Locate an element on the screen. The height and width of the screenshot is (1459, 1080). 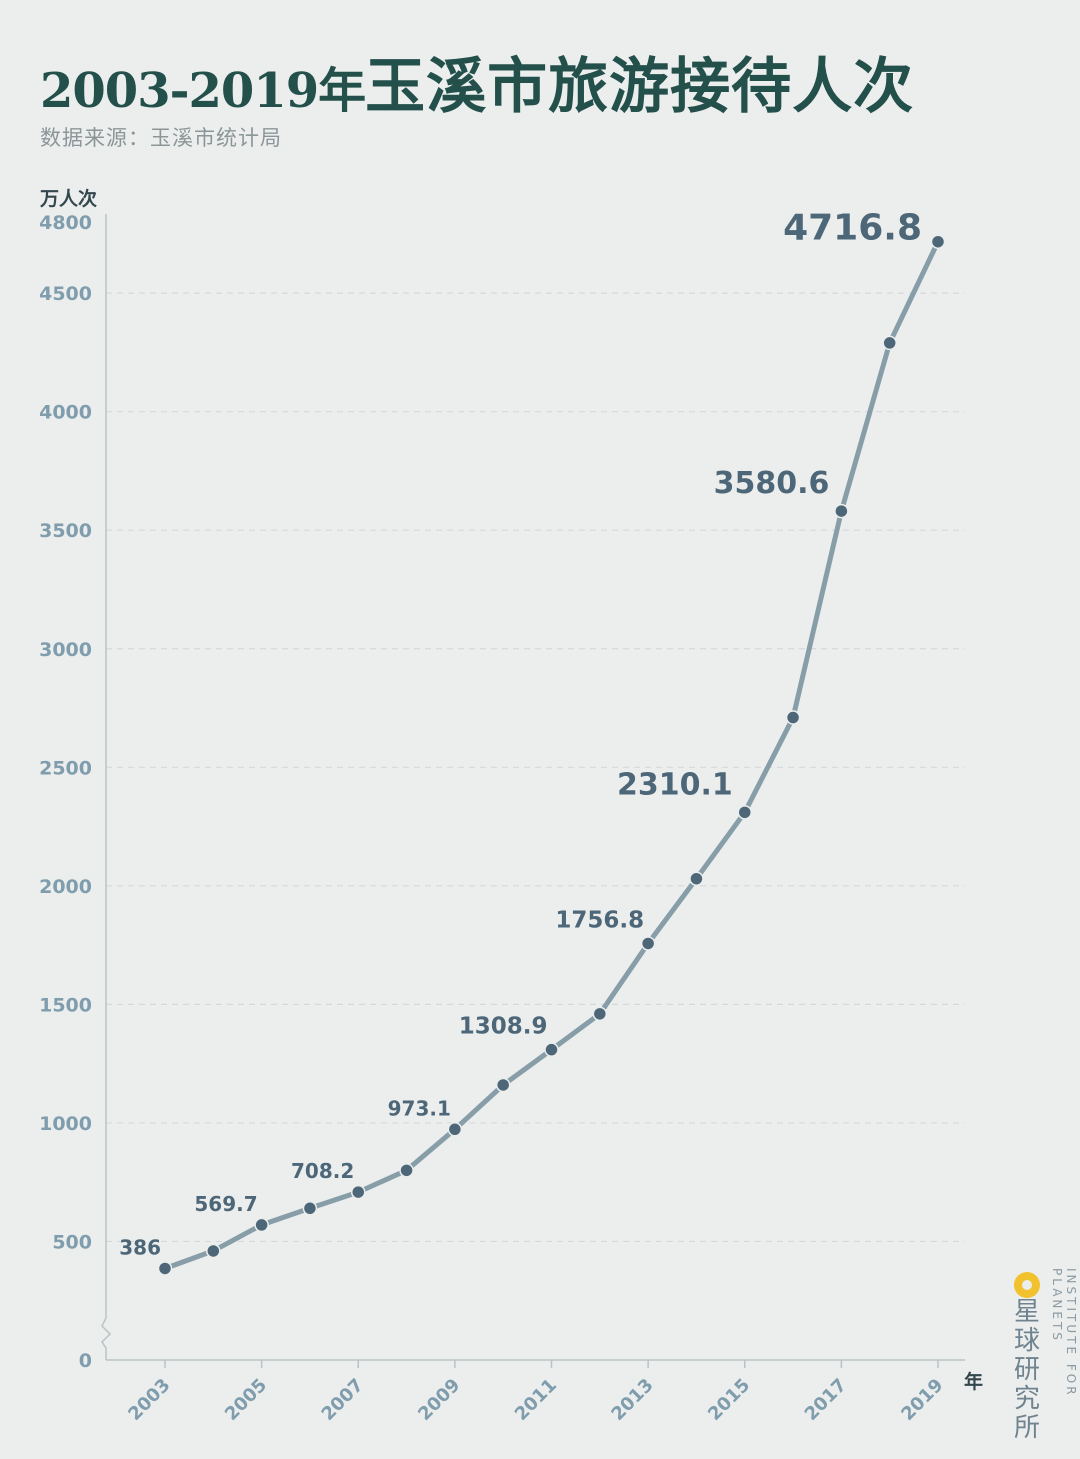
y-tick-label: 1000 is located at coordinates (65, 1124).